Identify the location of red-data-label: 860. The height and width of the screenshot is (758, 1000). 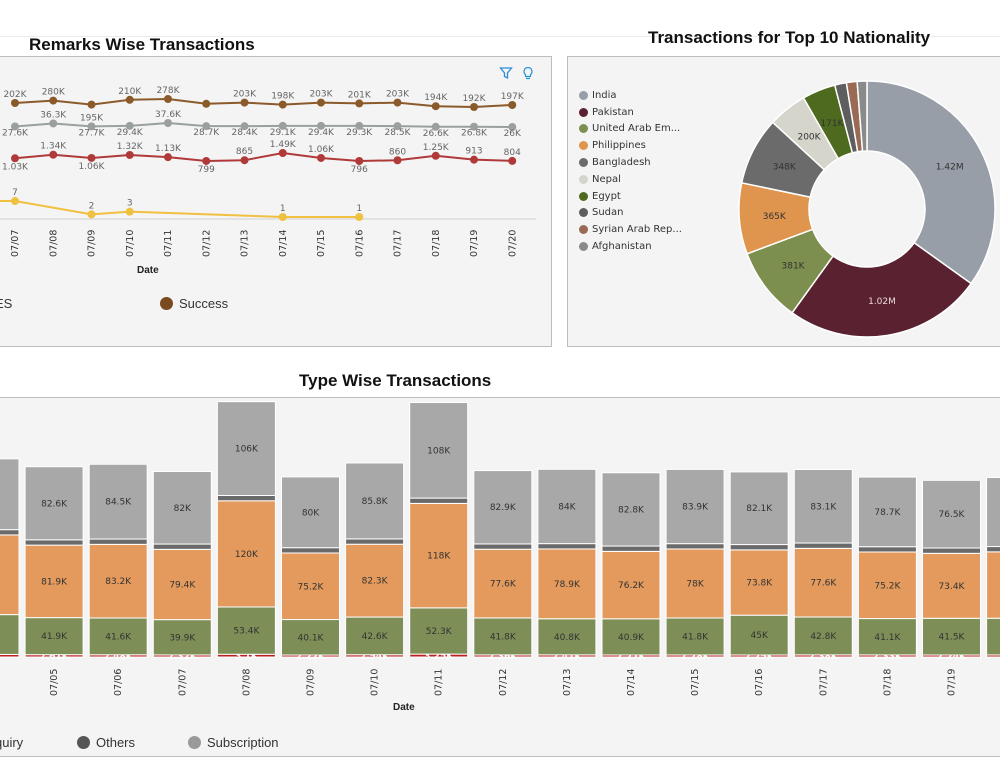
(397, 152).